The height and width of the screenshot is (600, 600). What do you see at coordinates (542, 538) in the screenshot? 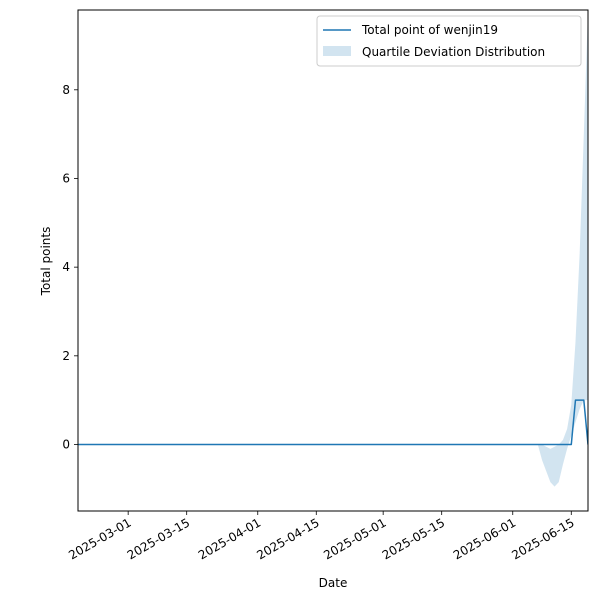
I see `x-tick-label: 2025-06-15` at bounding box center [542, 538].